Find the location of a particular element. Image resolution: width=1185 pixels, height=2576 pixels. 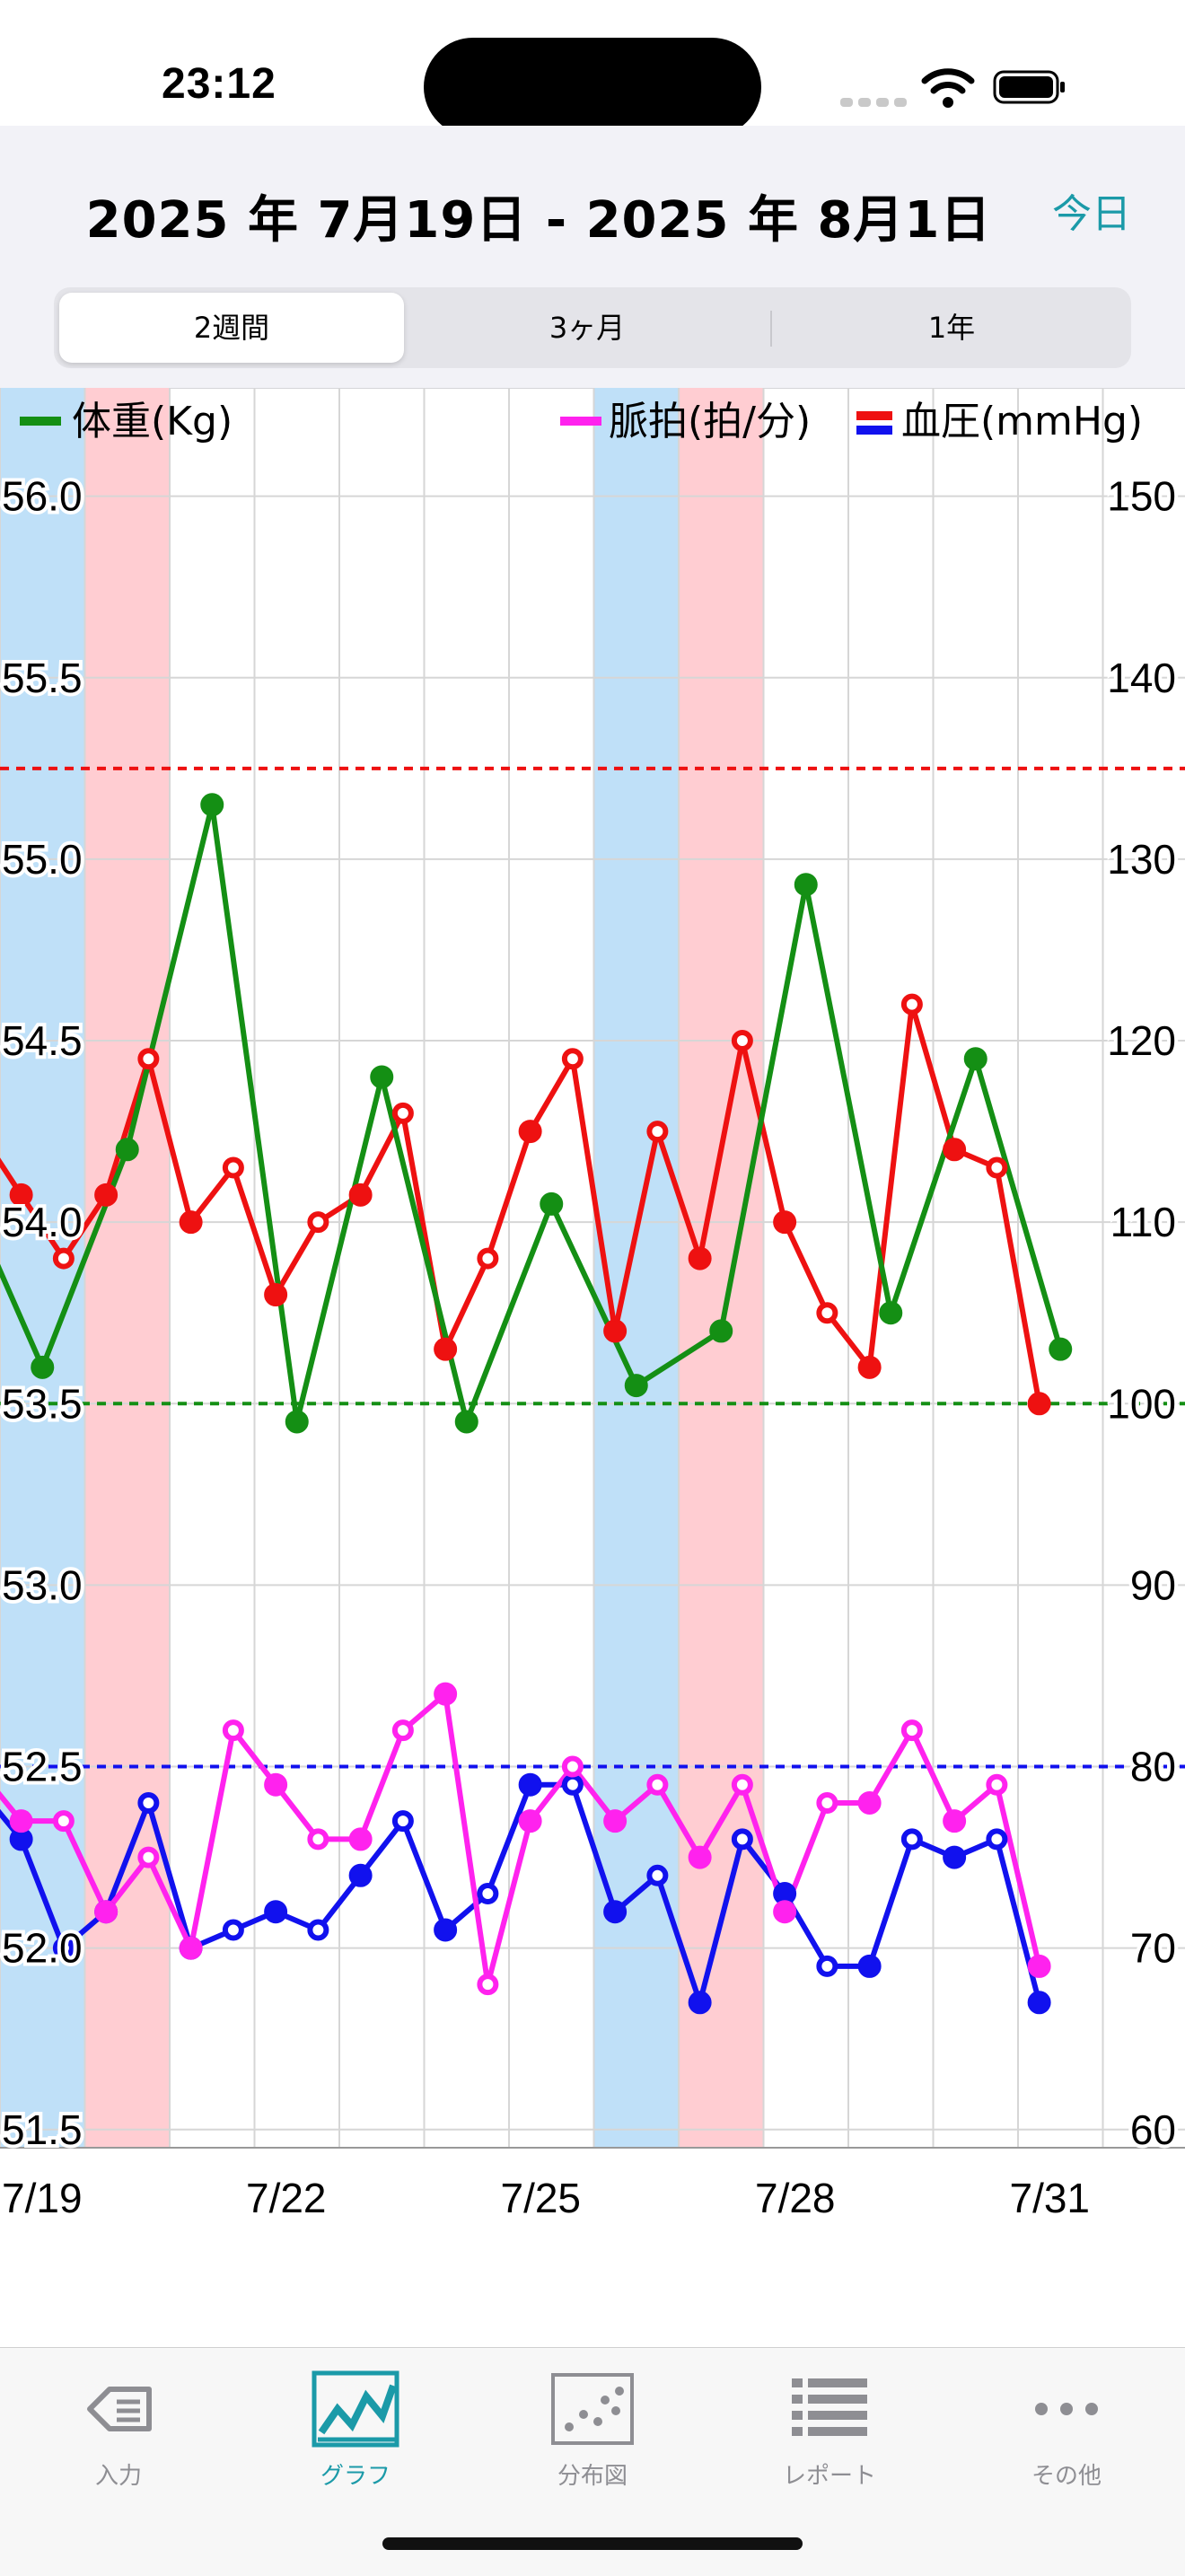

right-axis-tick-label: 60 is located at coordinates (1153, 2129).